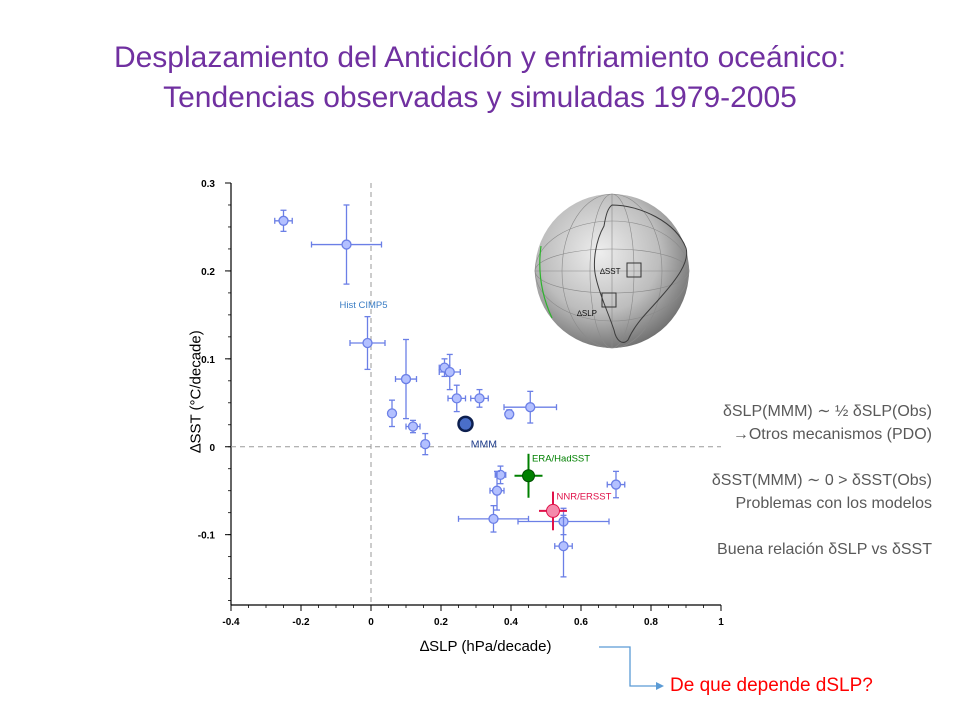  I want to click on x-tick-label: 0.2, so click(441, 622).